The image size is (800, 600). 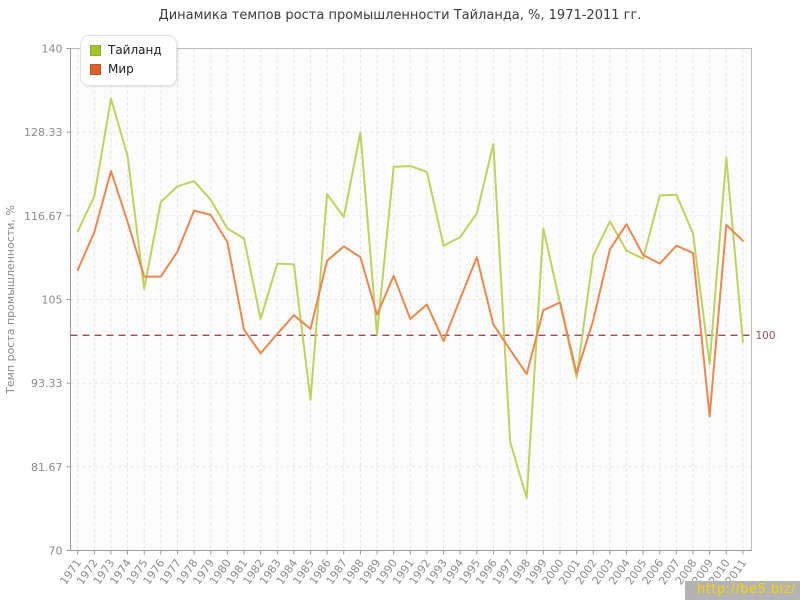 I want to click on thailand-series-swatch, so click(x=95, y=50).